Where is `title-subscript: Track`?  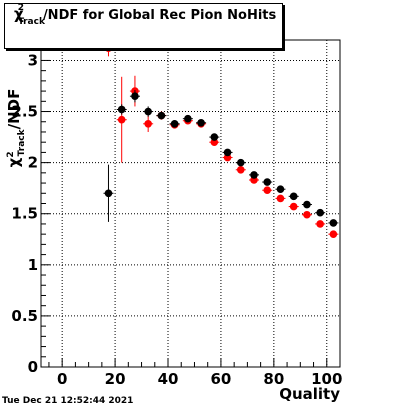 title-subscript: Track is located at coordinates (31, 22).